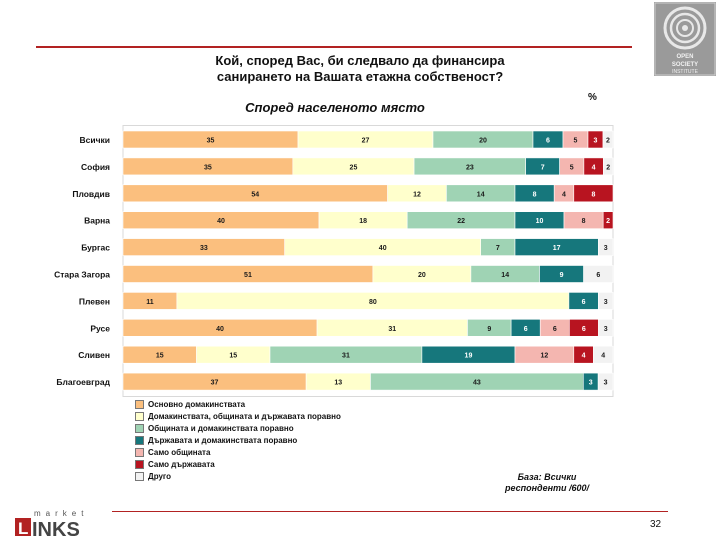 The width and height of the screenshot is (720, 540). I want to click on data-label: 43, so click(477, 383).